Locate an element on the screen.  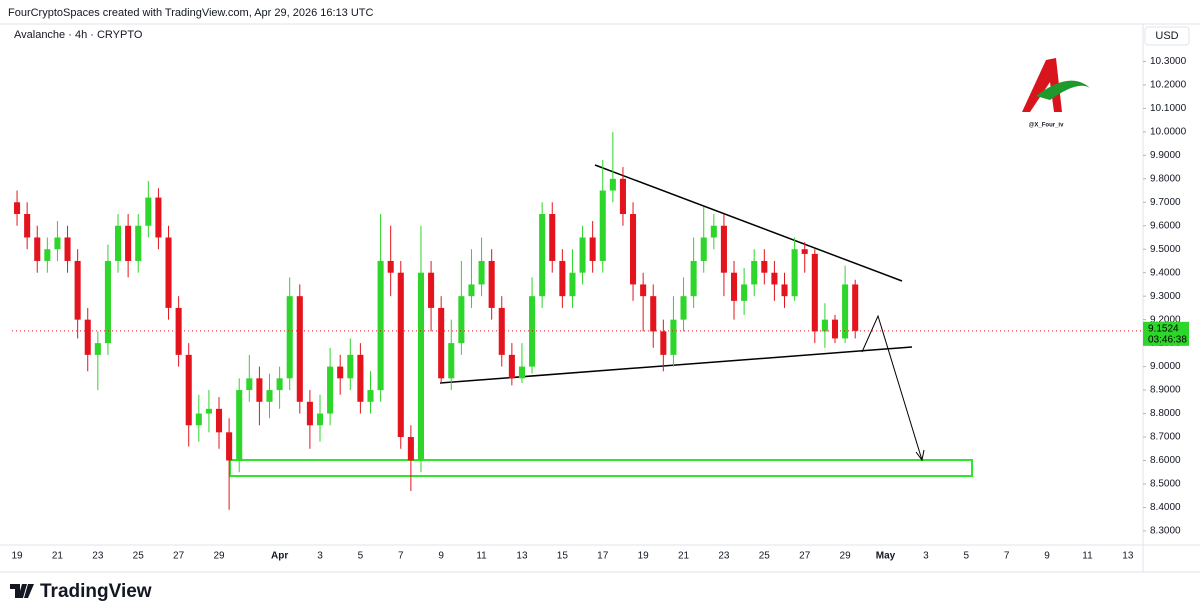
x-tick-label: 25 is located at coordinates (139, 556).